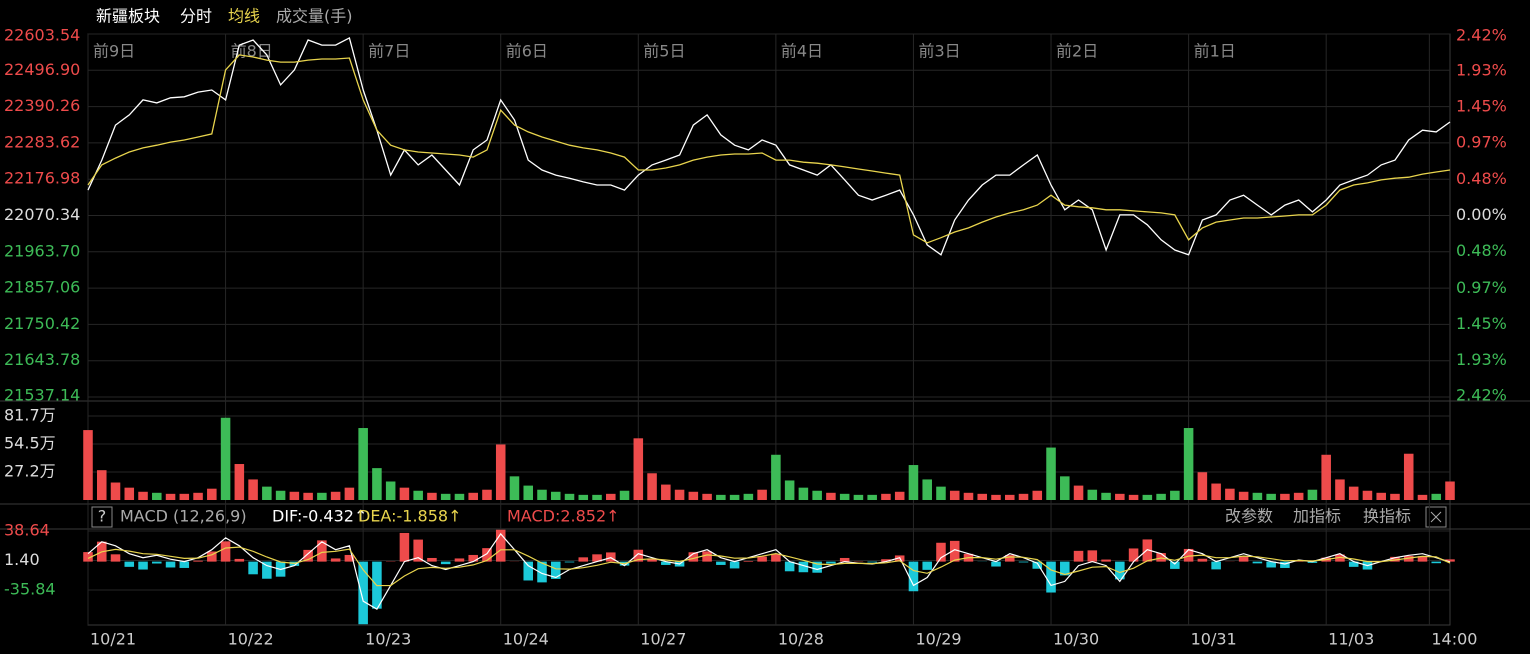  I want to click on help-button: ?, so click(102, 516).